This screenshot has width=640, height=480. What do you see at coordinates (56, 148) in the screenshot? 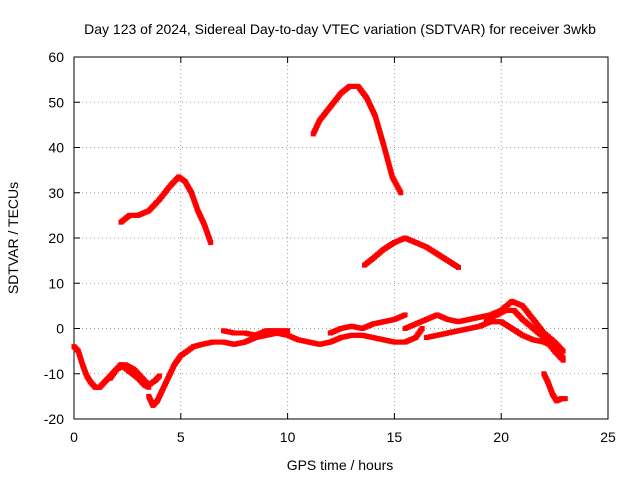
I see `y-tick-label: 40` at bounding box center [56, 148].